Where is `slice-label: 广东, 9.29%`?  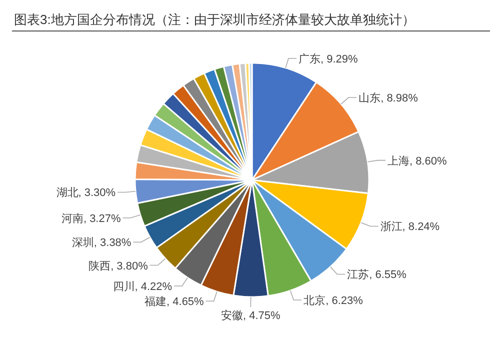 slice-label: 广东, 9.29% is located at coordinates (328, 59).